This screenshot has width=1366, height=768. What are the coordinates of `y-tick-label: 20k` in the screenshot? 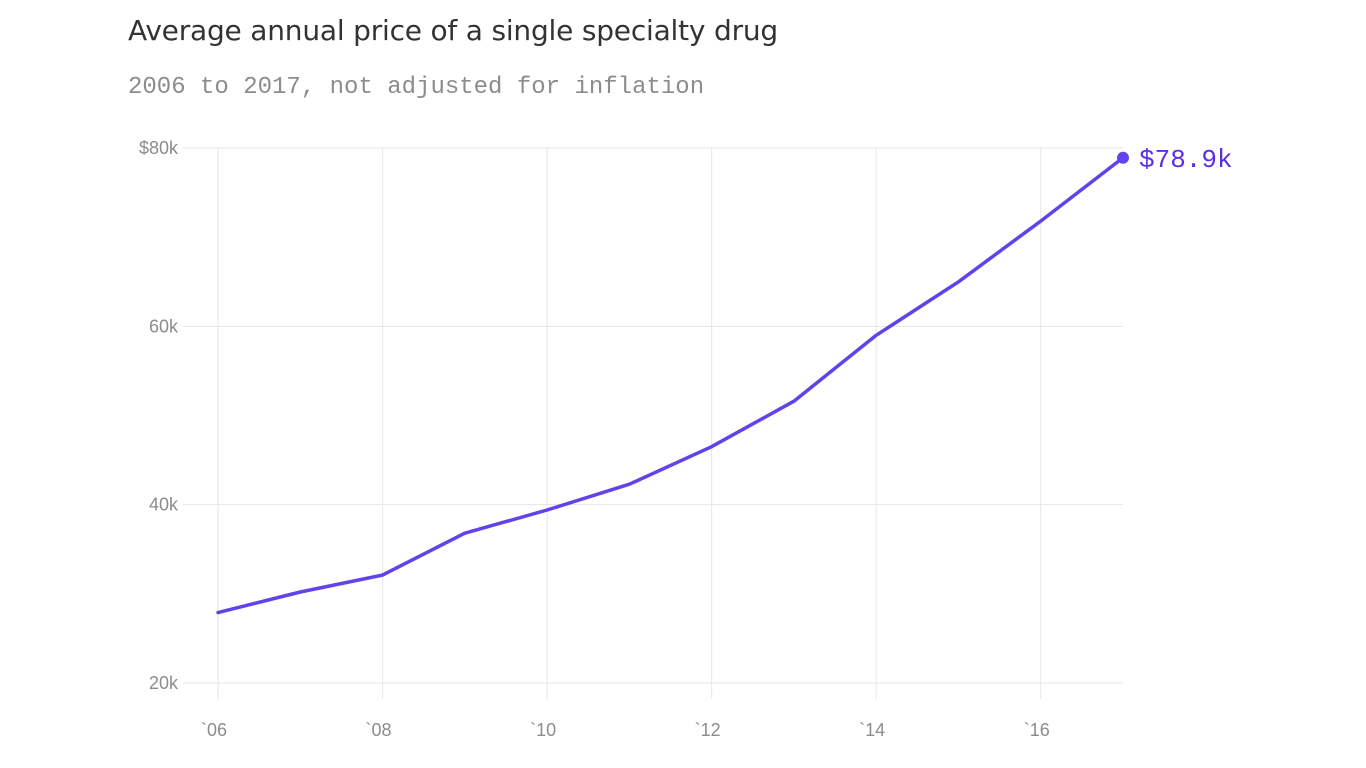 It's located at (164, 683).